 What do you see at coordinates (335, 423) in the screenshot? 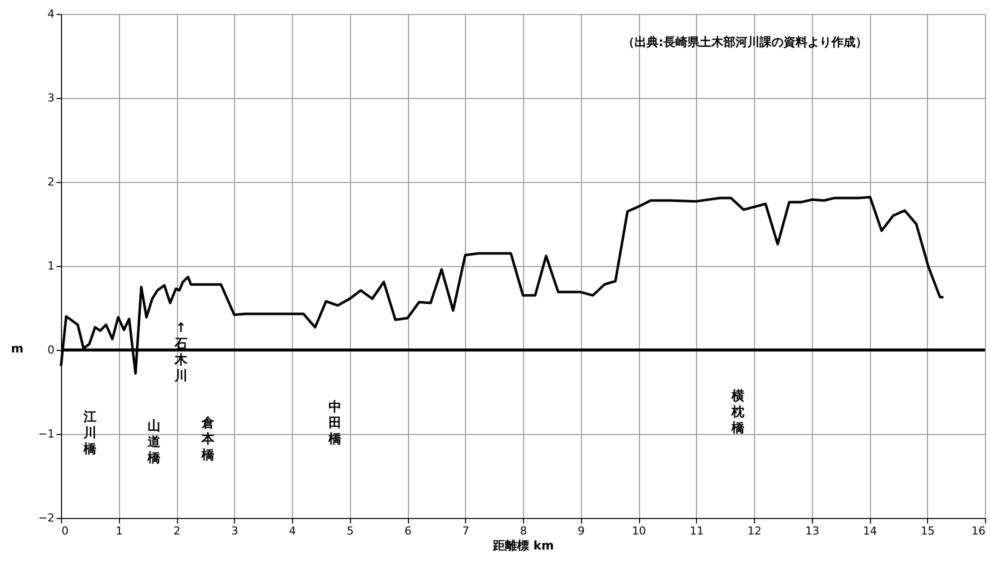
I see `annotation: 中田橋` at bounding box center [335, 423].